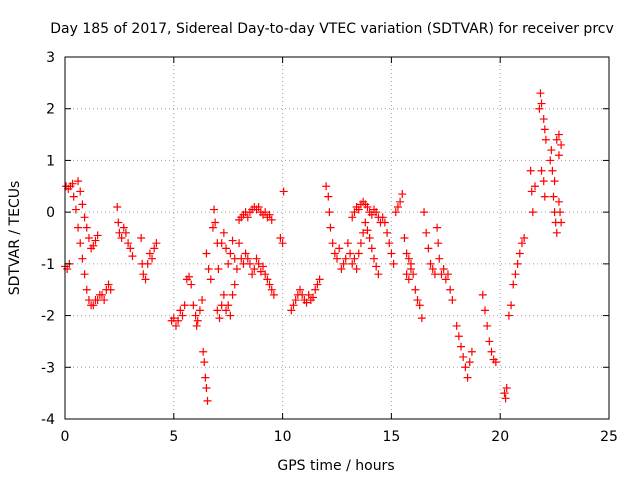 The width and height of the screenshot is (640, 480). Describe the element at coordinates (50, 58) in the screenshot. I see `y-tick-label: 3` at that location.